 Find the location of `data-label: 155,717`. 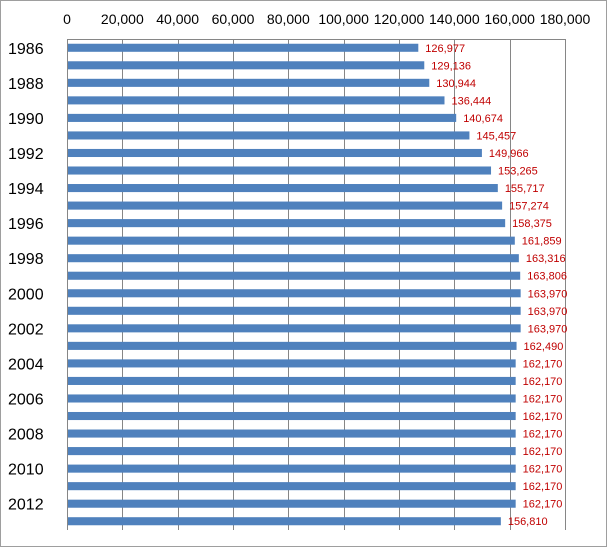

data-label: 155,717 is located at coordinates (525, 189).